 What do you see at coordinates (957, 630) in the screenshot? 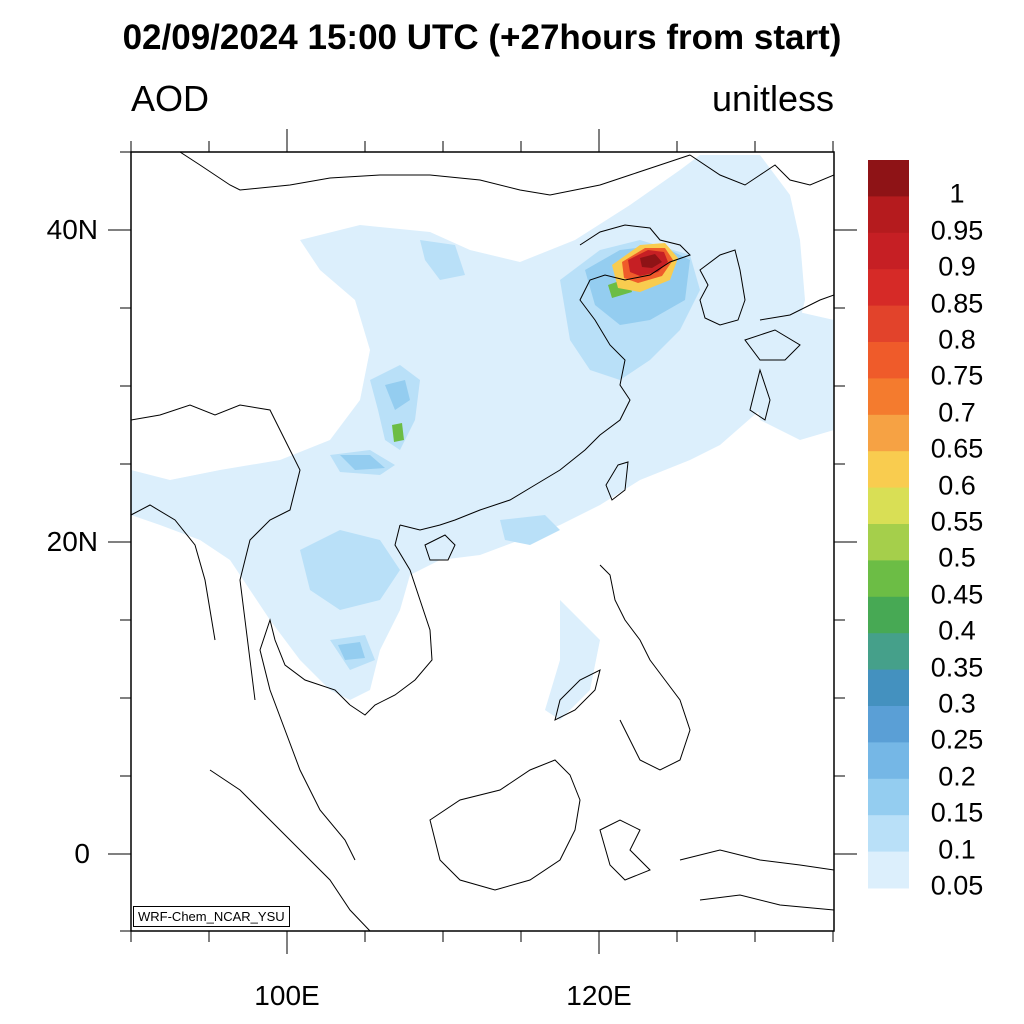
I see `colorbar-label-12: 0.4` at bounding box center [957, 630].